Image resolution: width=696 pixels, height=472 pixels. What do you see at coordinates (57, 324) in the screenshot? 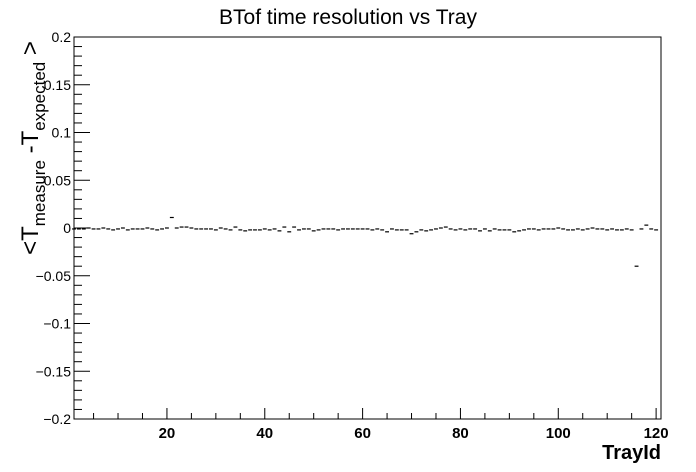
I see `y-tick-label: −0.1` at bounding box center [57, 324].